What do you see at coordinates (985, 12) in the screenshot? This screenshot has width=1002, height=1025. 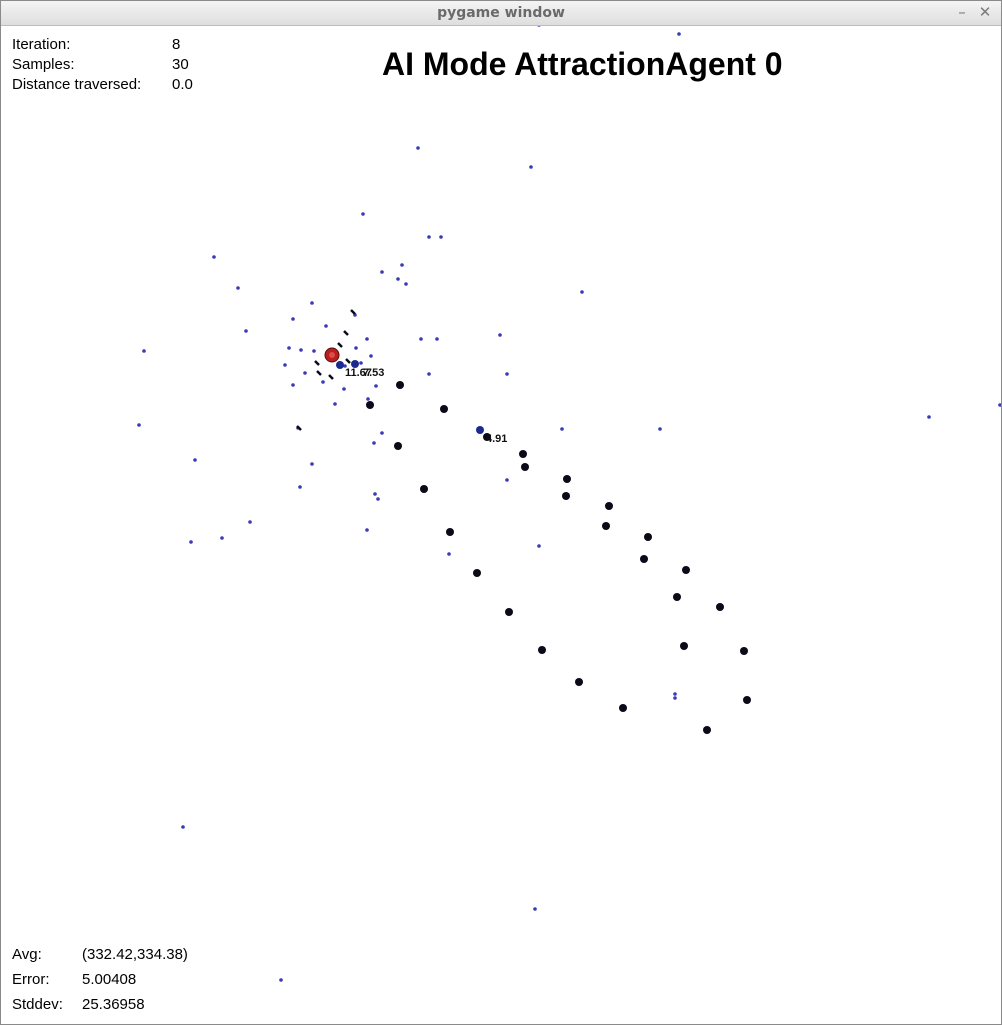 I see `close-icon: ✕` at bounding box center [985, 12].